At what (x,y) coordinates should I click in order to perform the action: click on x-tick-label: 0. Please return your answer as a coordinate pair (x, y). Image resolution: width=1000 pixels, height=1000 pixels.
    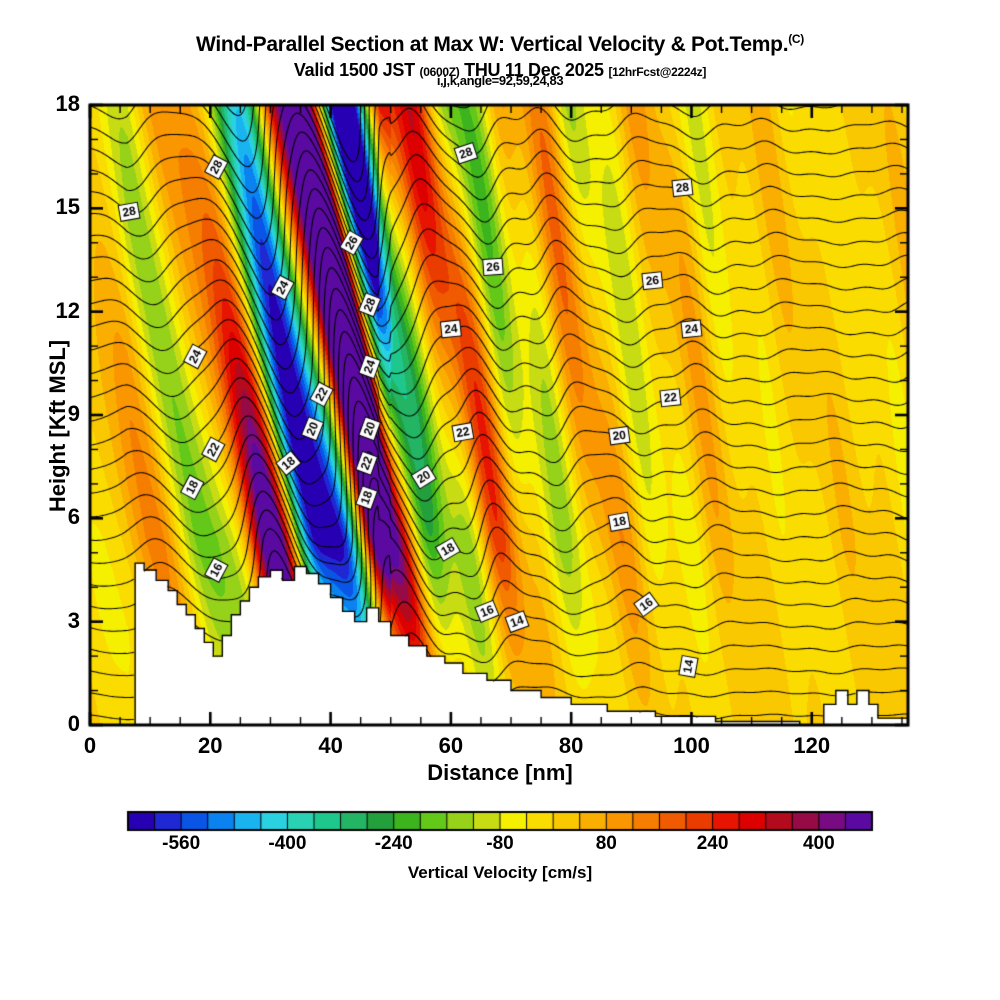
    Looking at the image, I should click on (90, 745).